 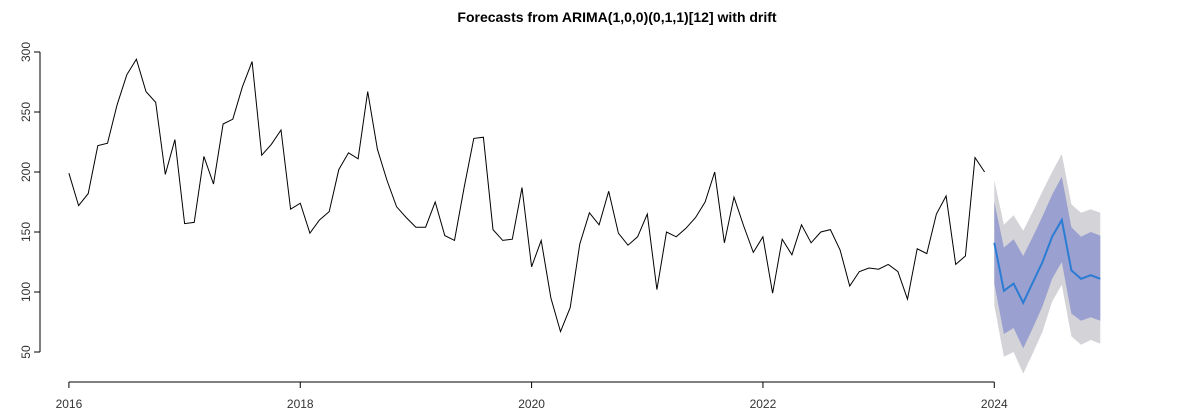 What do you see at coordinates (994, 404) in the screenshot?
I see `x-tick-label: 2024` at bounding box center [994, 404].